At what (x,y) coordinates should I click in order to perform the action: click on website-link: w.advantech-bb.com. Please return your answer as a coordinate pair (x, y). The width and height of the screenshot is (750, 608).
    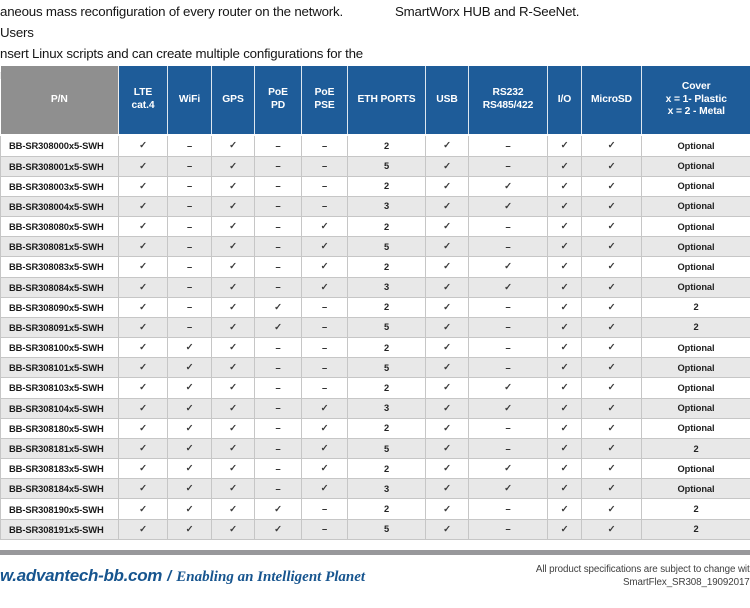
    Looking at the image, I should click on (81, 575).